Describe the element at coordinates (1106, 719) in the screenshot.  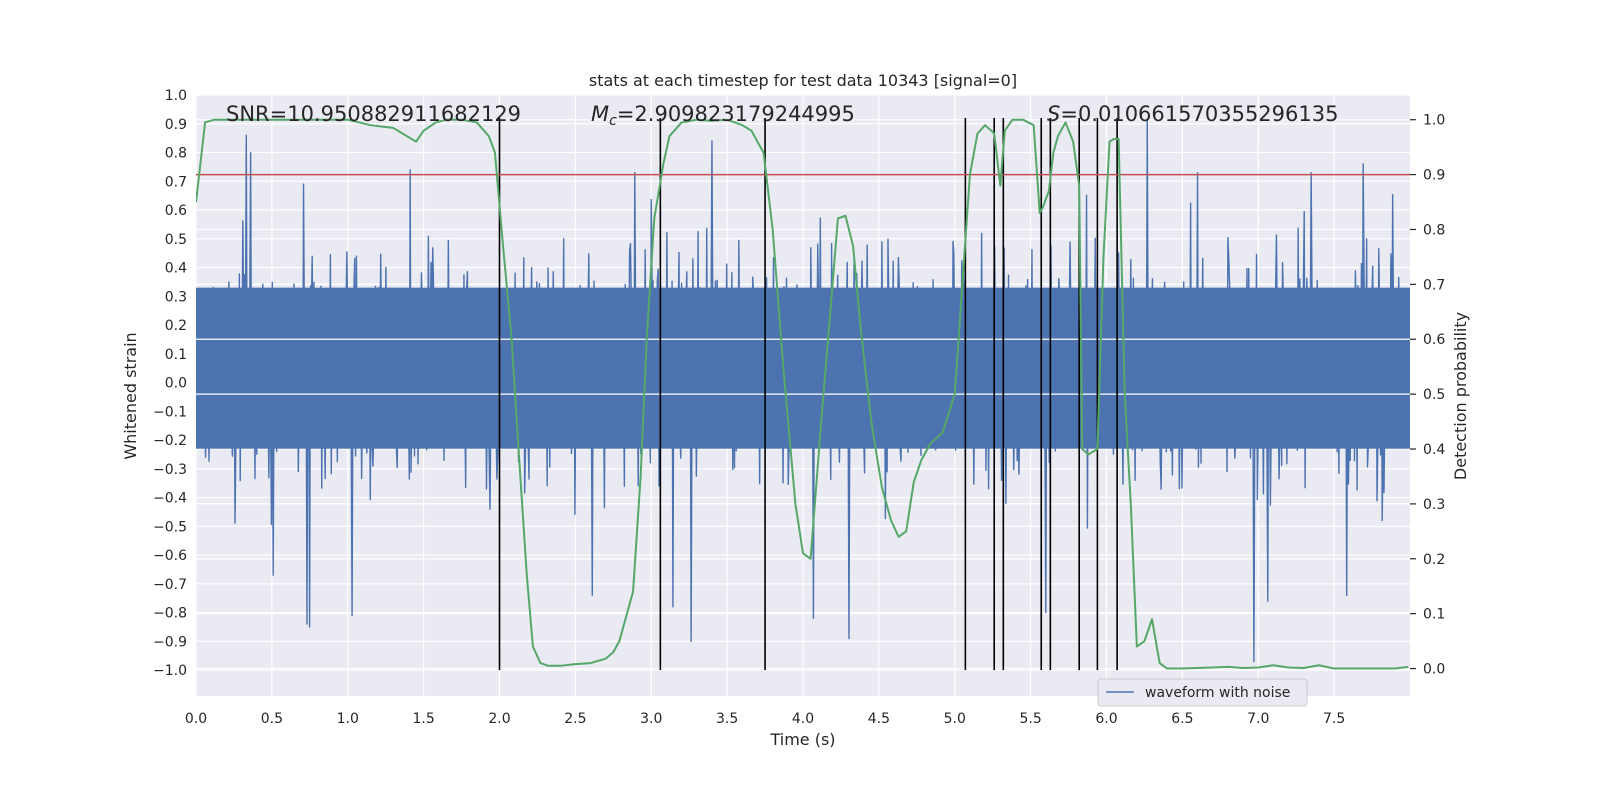
I see `x-tick-label: 6.0` at that location.